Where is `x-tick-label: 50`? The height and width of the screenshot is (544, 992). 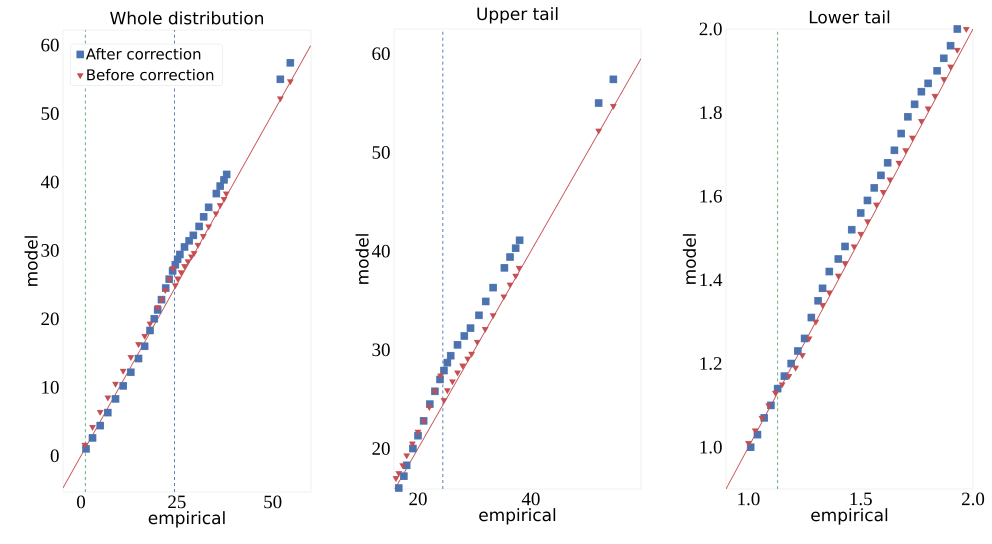
x-tick-label: 50 is located at coordinates (273, 502).